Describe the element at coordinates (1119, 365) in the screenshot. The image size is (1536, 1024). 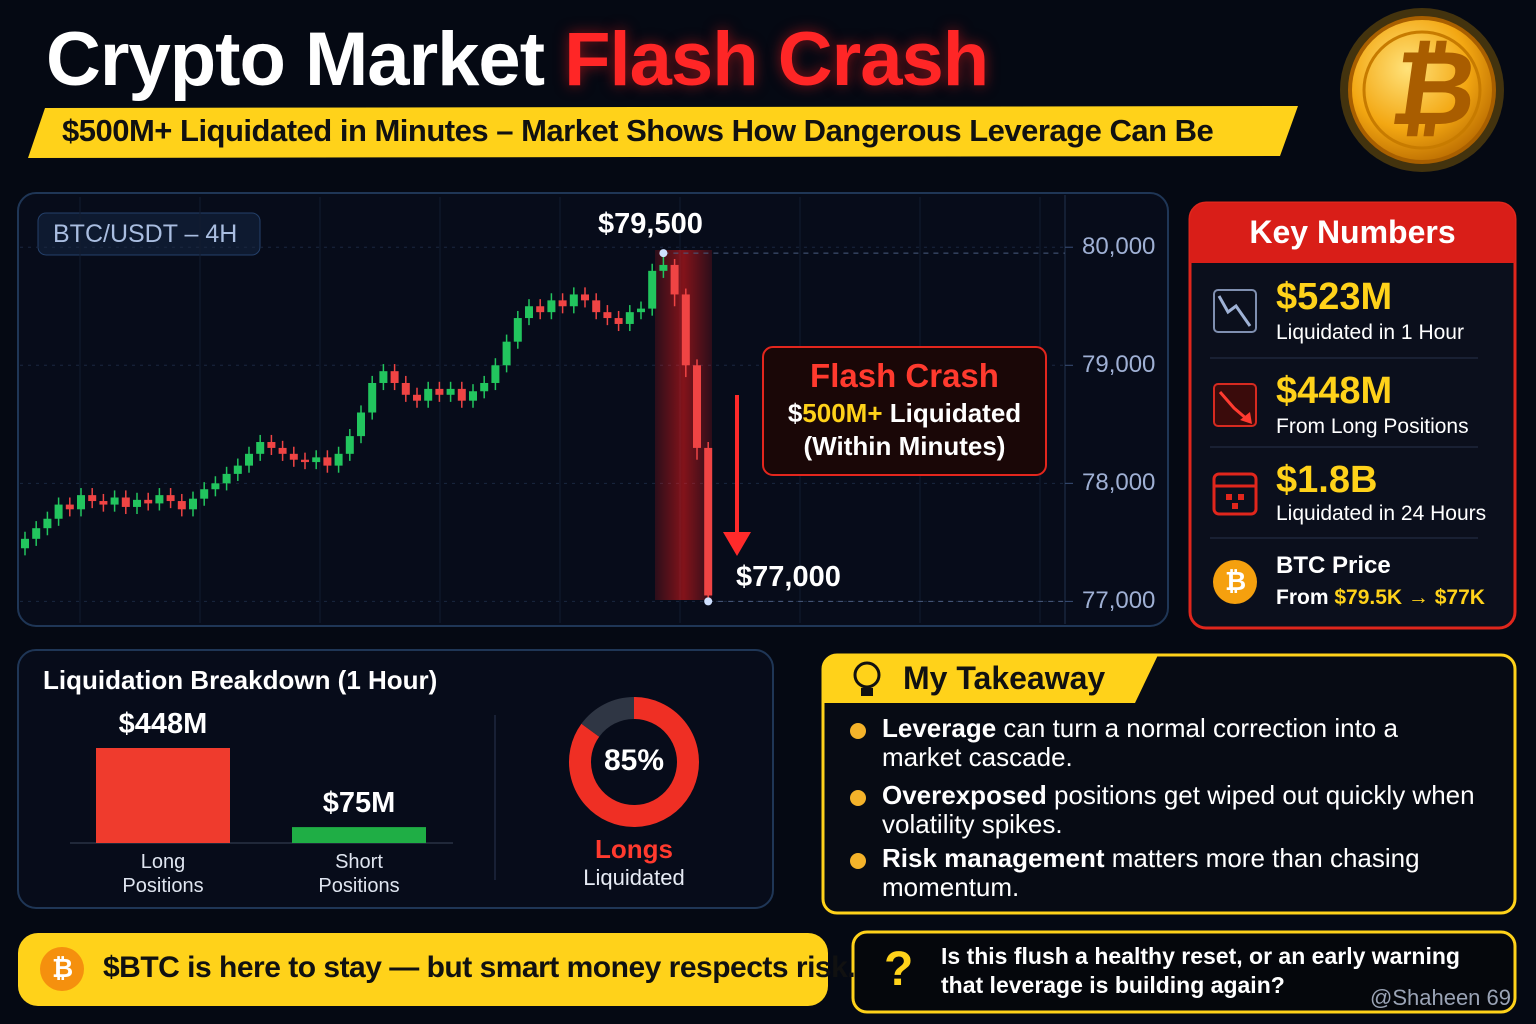
I see `y-tick-label: 79,000` at that location.